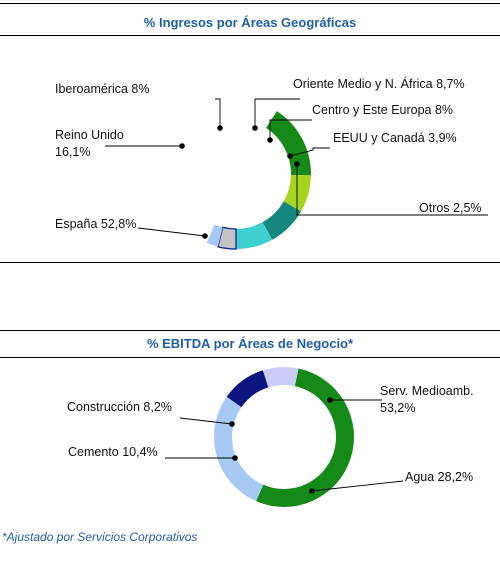 This screenshot has width=500, height=573. What do you see at coordinates (288, 143) in the screenshot?
I see `pie-slice-reino-unido` at bounding box center [288, 143].